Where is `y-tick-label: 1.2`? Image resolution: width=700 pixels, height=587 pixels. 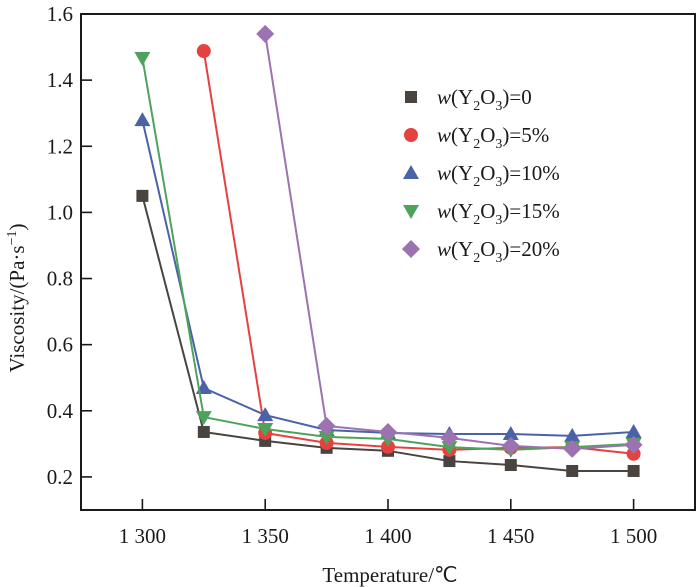
y-tick-label: 1.2 is located at coordinates (60, 146).